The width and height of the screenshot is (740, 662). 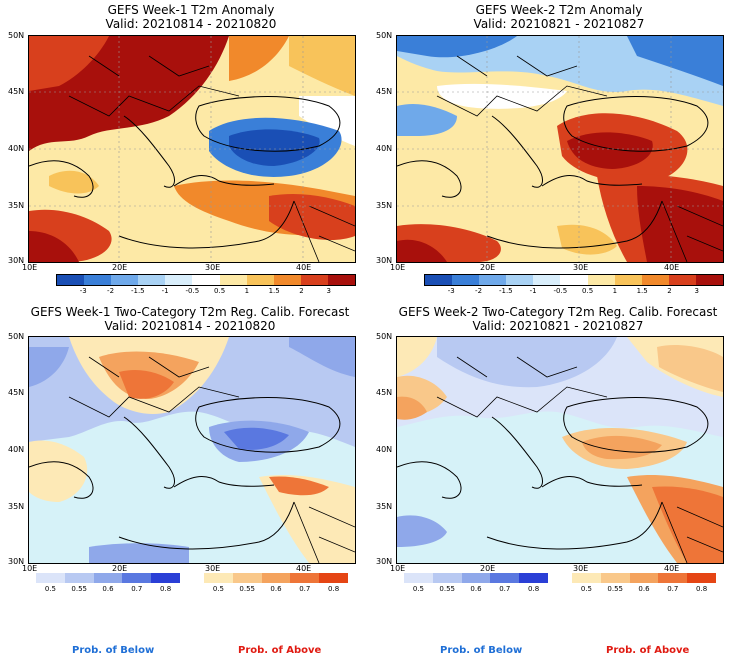 I want to click on footer-above-label-left: Prob. of Above, so click(x=280, y=650).